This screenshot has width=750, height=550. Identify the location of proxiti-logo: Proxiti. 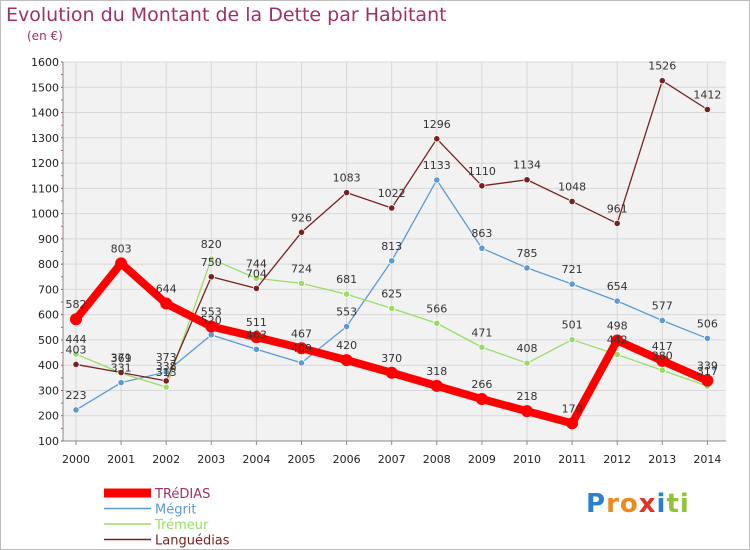
(638, 504).